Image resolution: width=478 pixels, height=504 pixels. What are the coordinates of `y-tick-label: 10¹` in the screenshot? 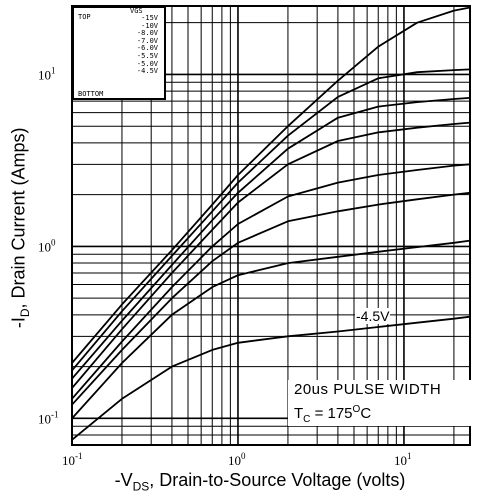 It's located at (47, 73).